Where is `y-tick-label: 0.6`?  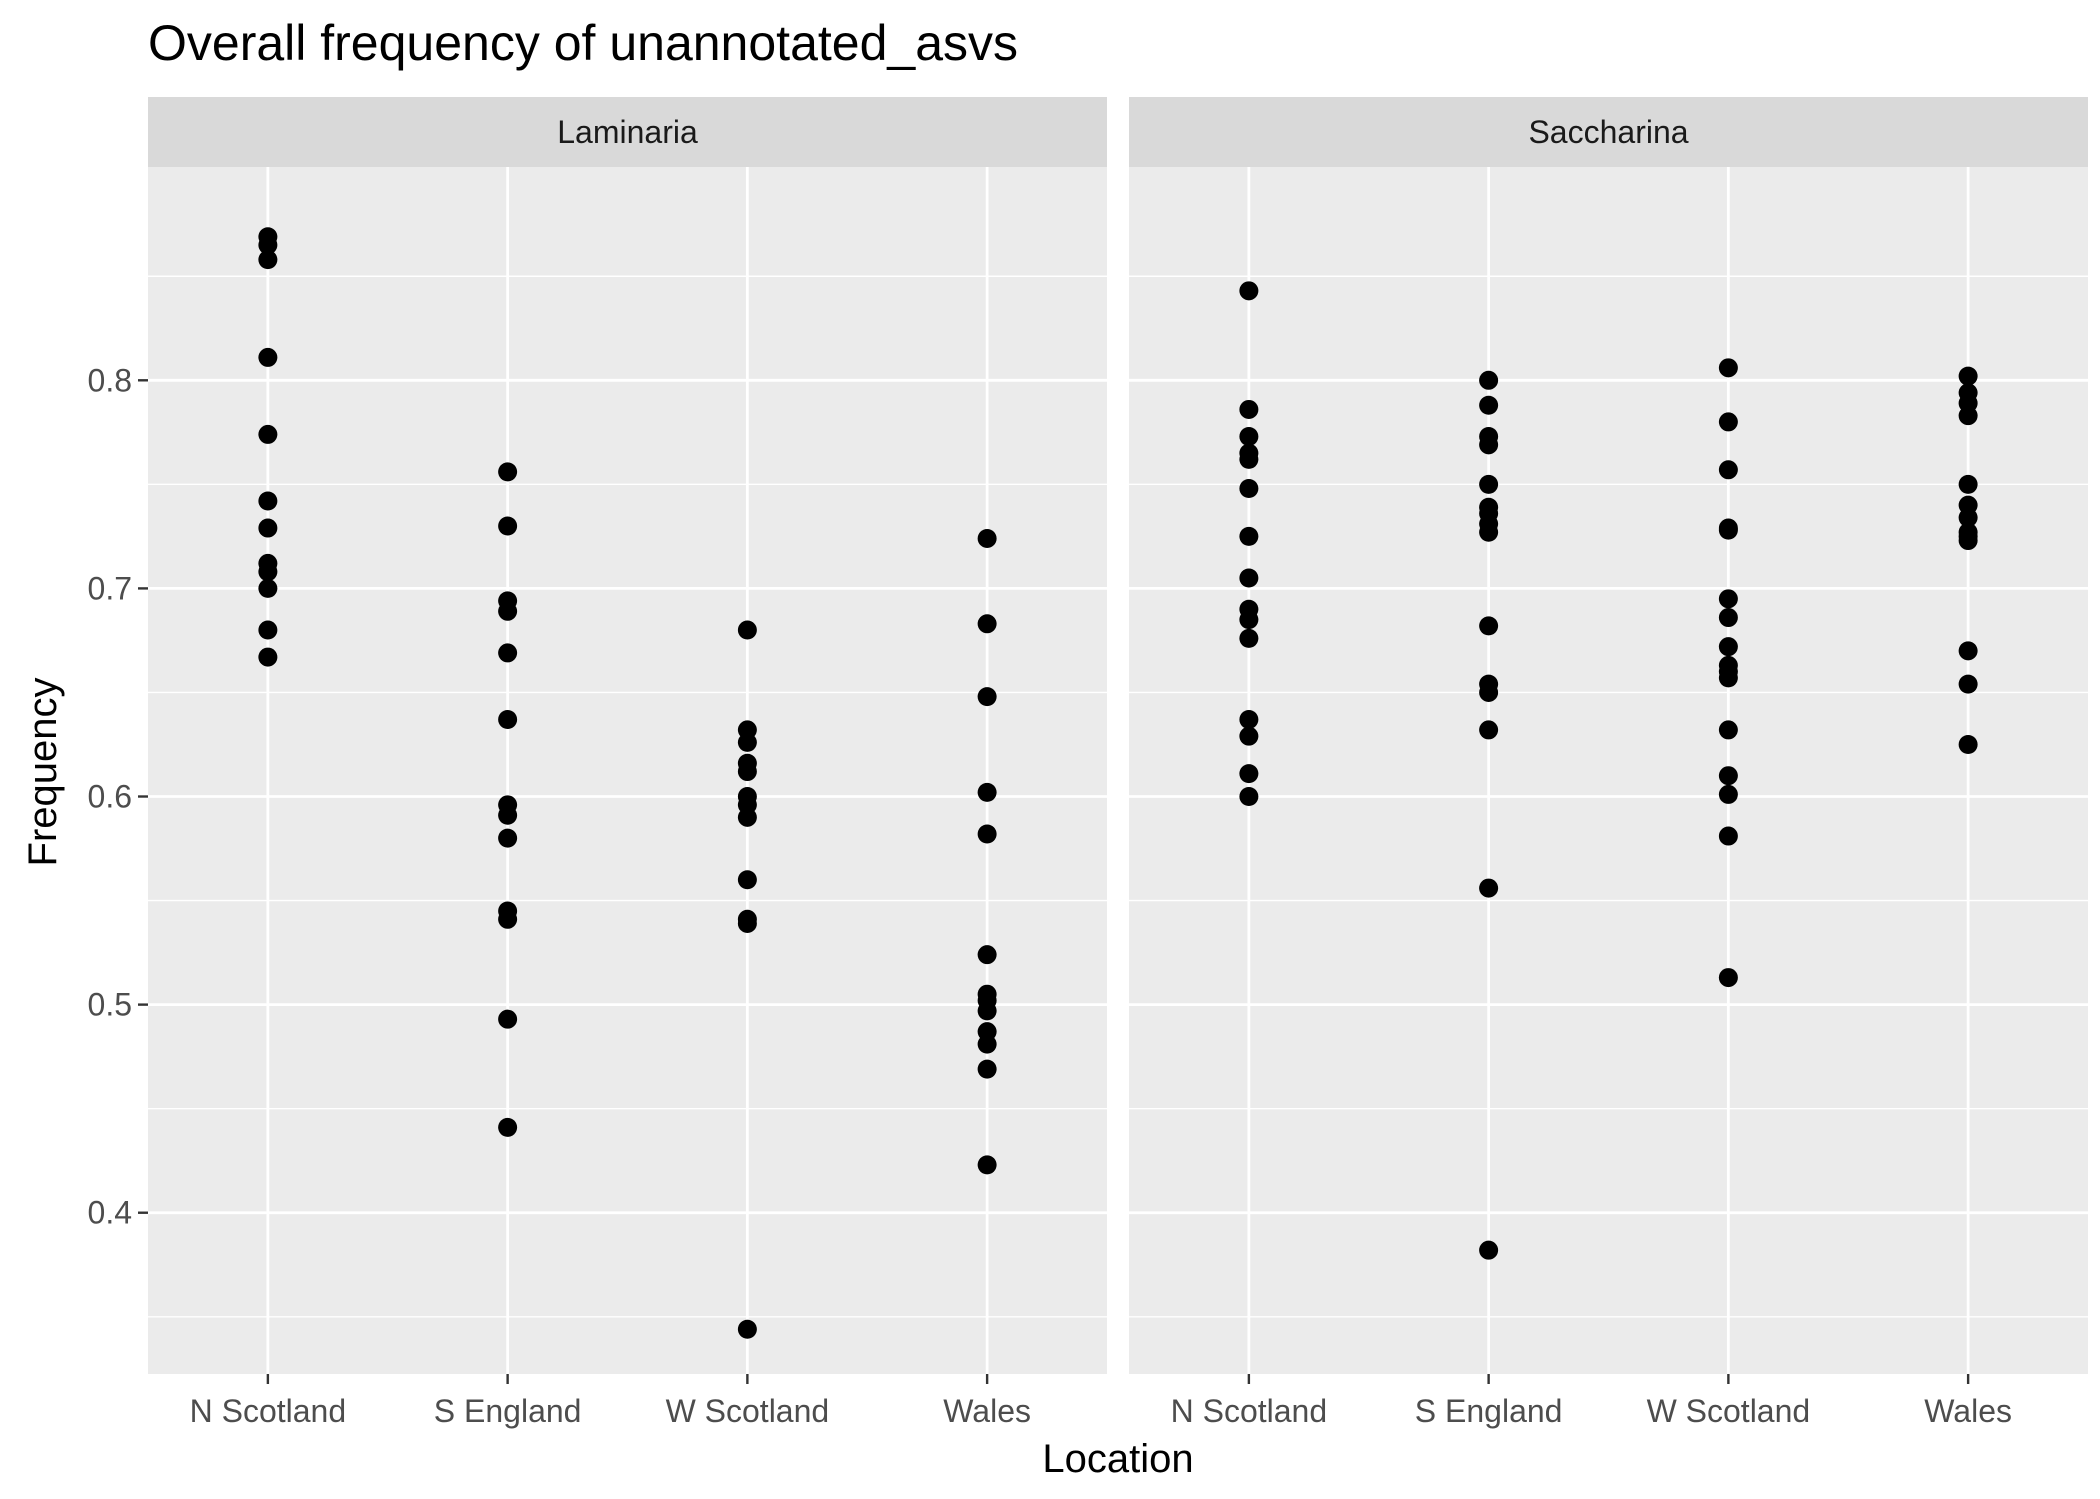
y-tick-label: 0.6 is located at coordinates (110, 797).